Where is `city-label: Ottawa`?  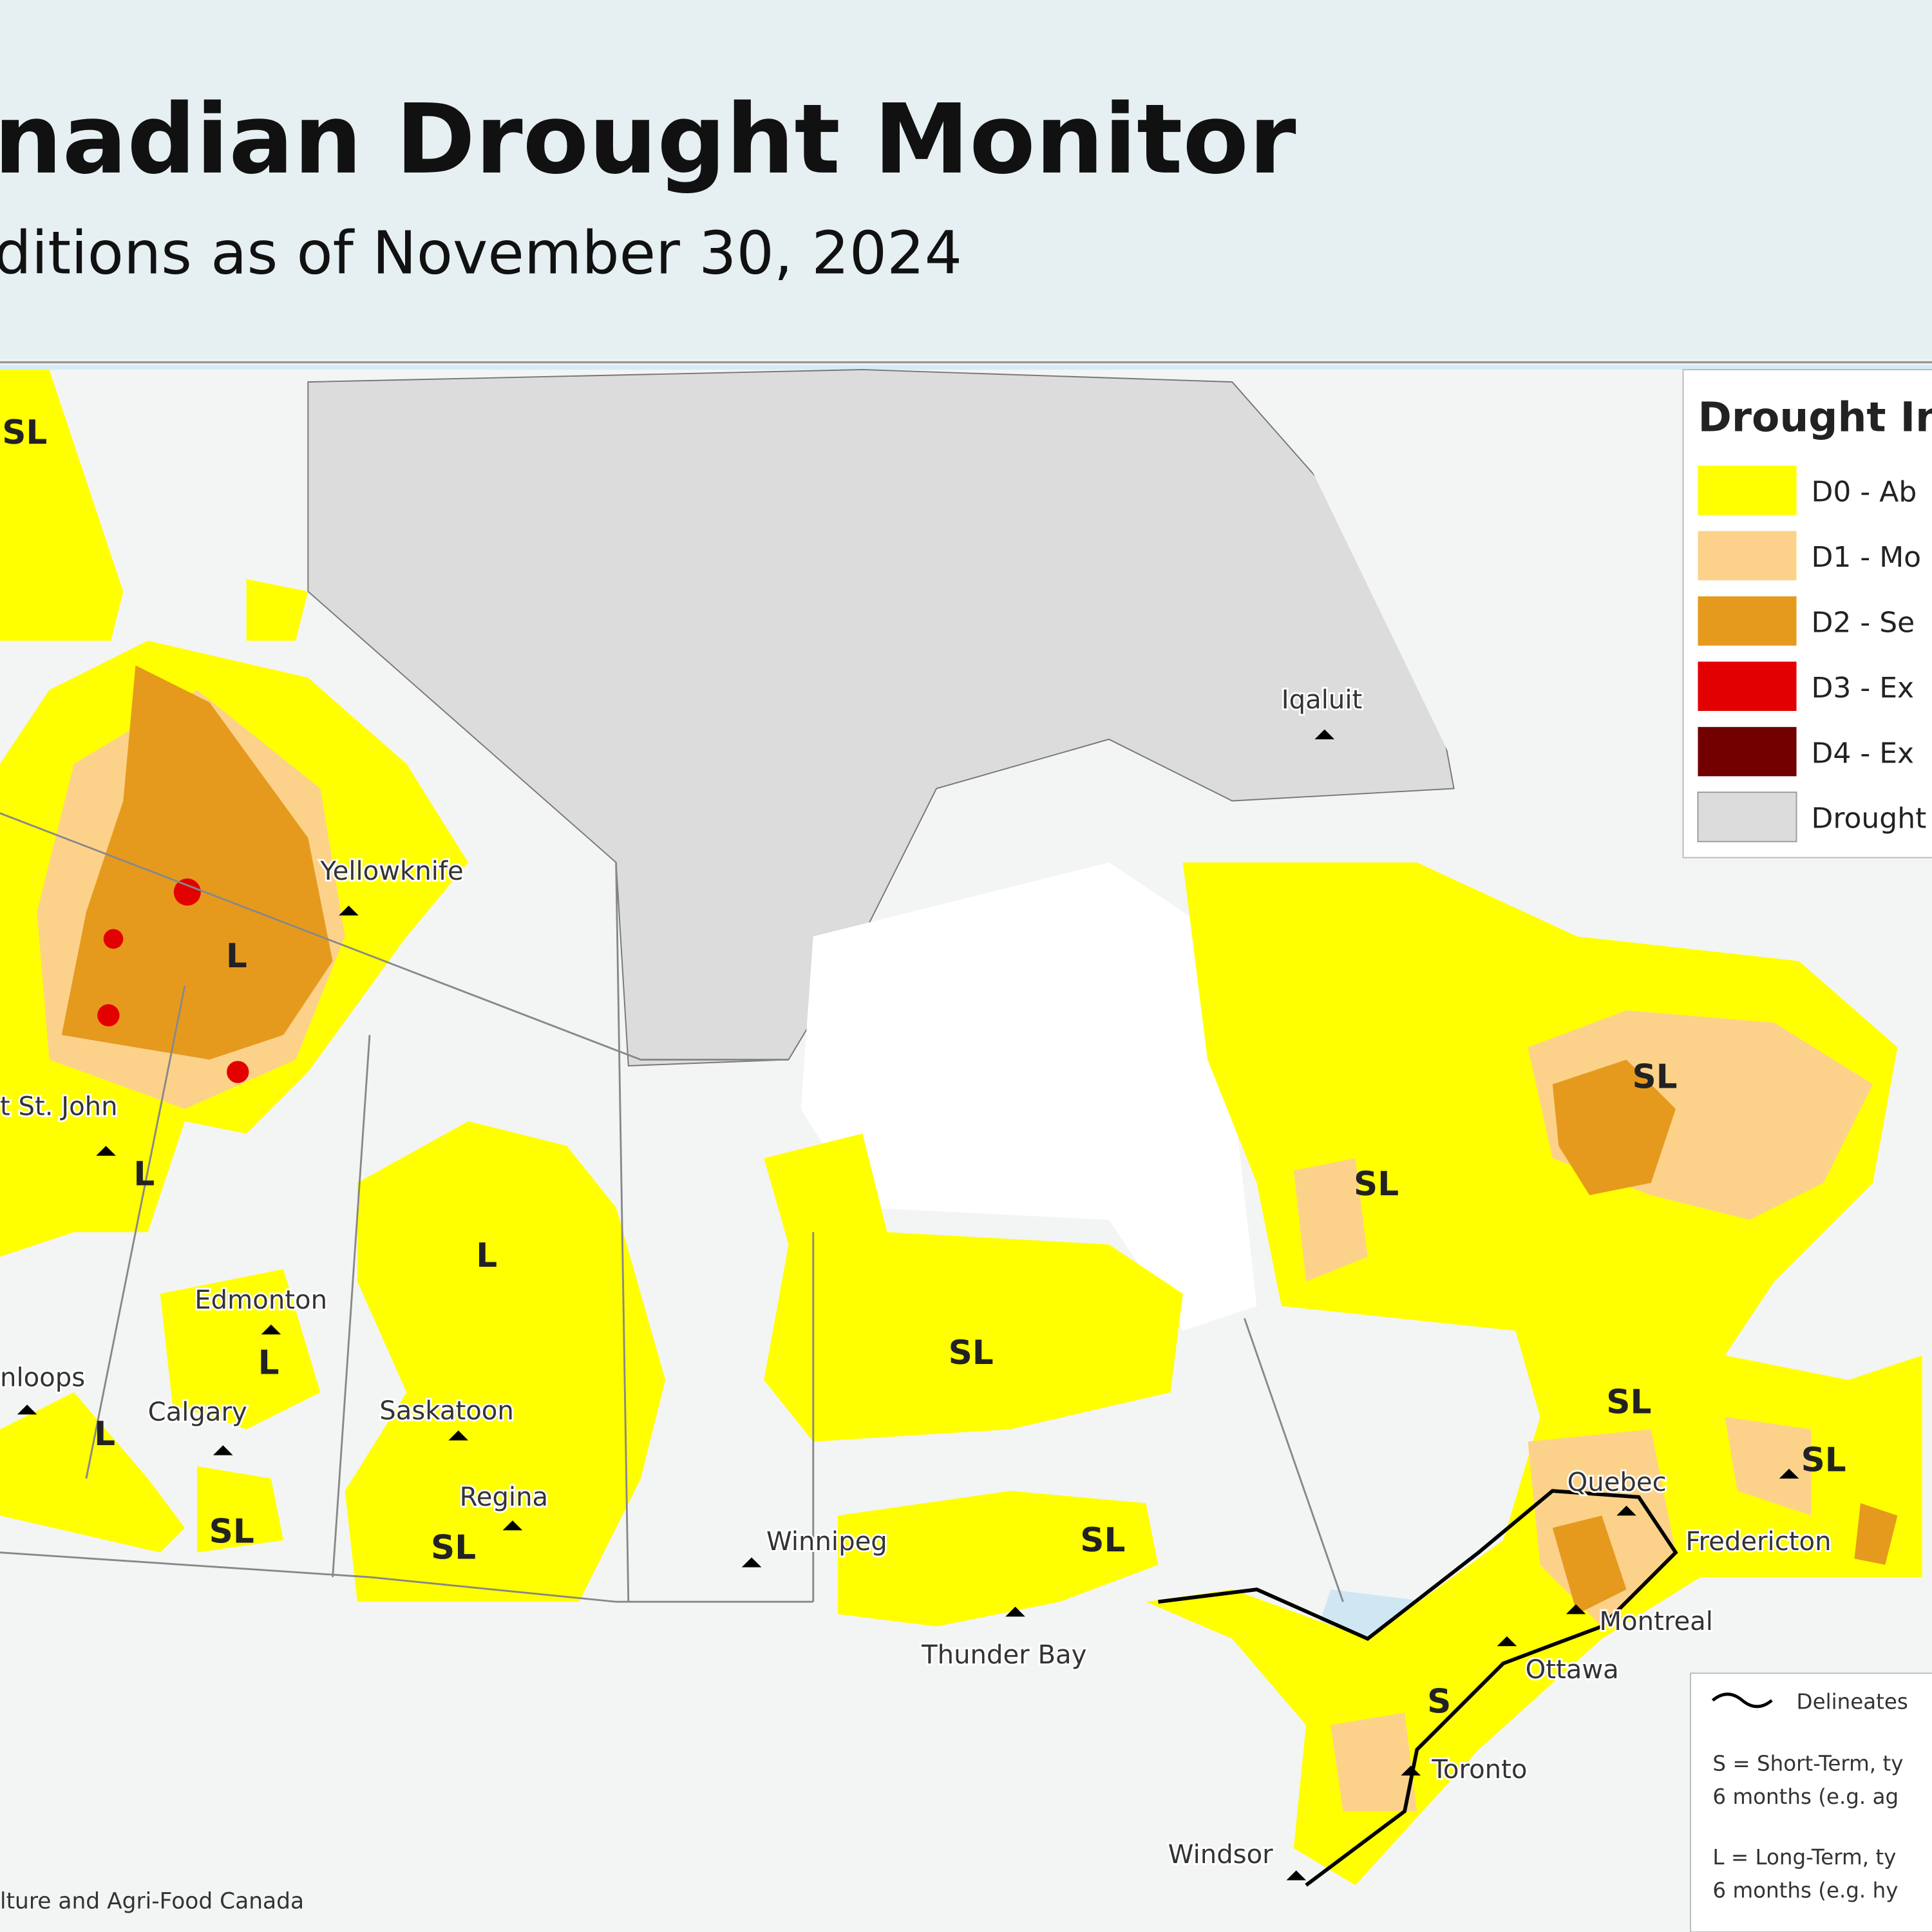
city-label: Ottawa is located at coordinates (1572, 1670).